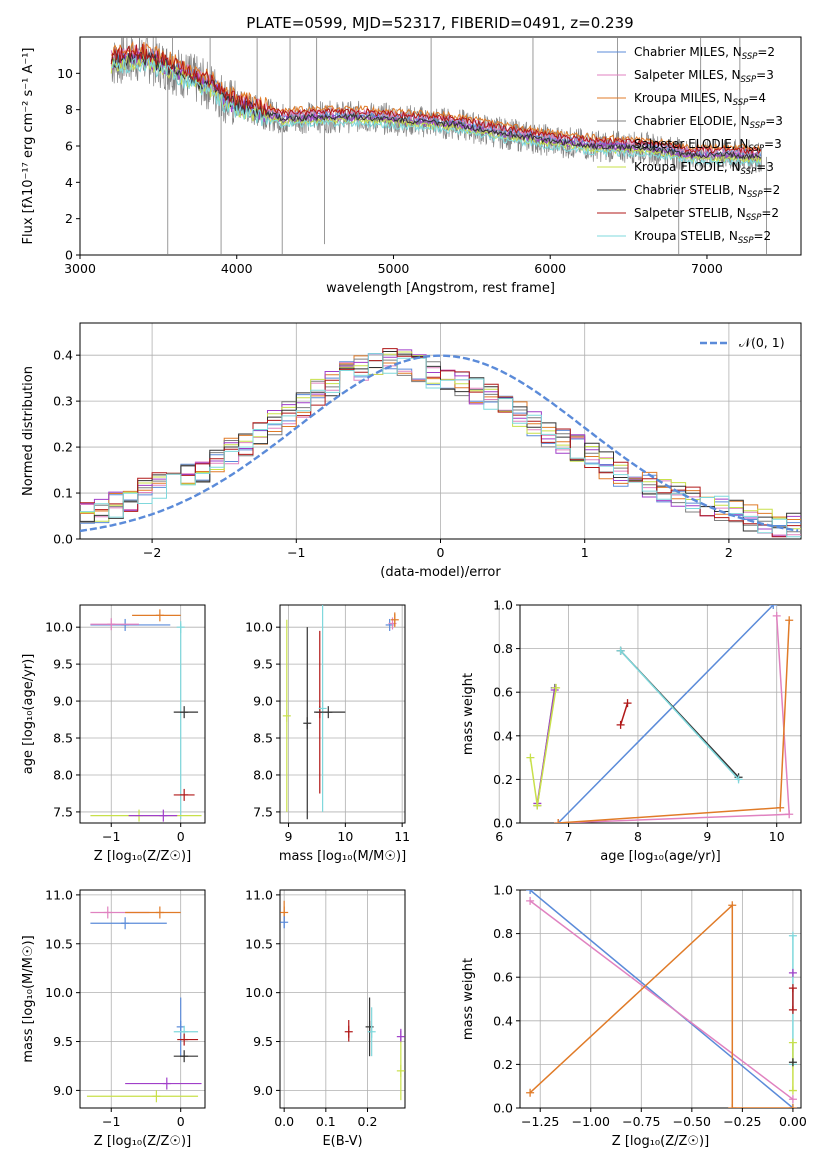  I want to click on age-vs-mass-points, so click(340, 712).